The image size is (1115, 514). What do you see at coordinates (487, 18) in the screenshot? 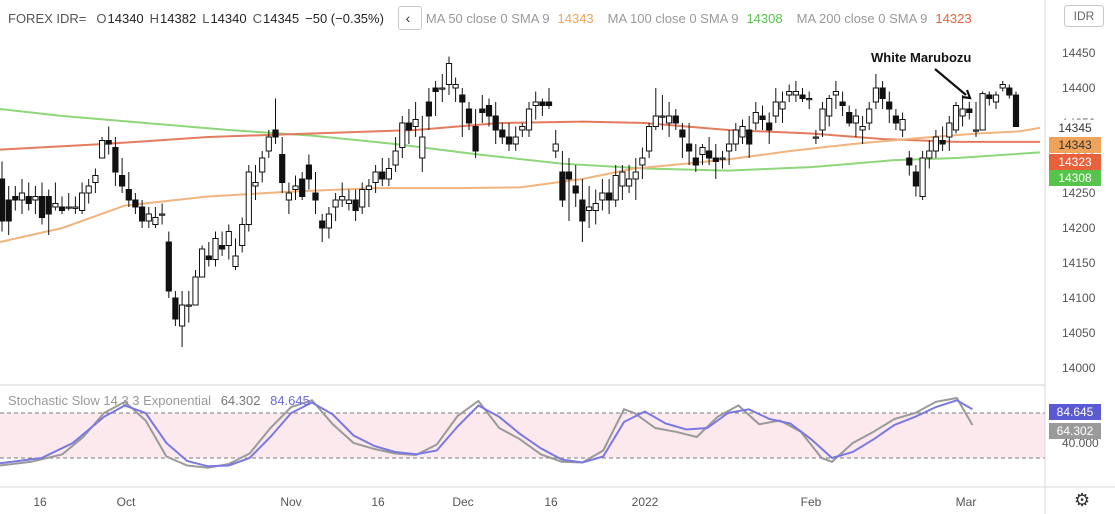
I see `ma50-label: MA 50 close 0 SMA 9` at bounding box center [487, 18].